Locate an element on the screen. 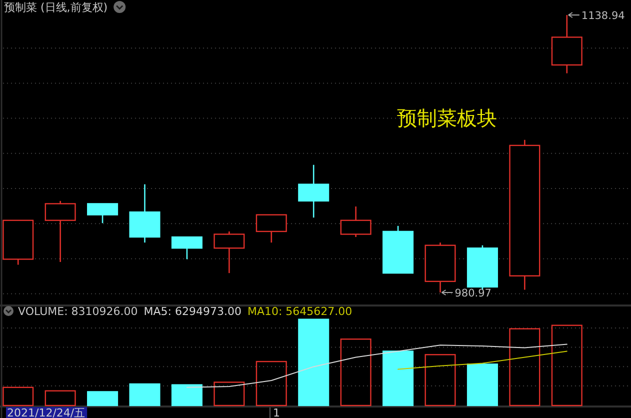 The image size is (631, 418). text: MA10: 5645627.00 is located at coordinates (299, 311).